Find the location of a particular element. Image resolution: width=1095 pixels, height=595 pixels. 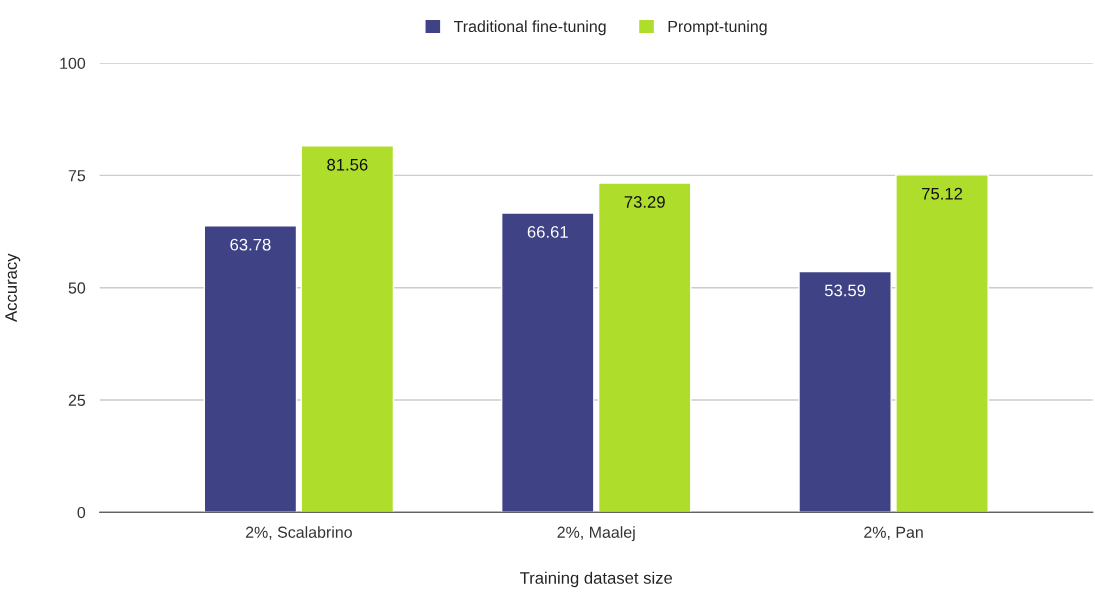

y-tick-label: 50 is located at coordinates (77, 288).